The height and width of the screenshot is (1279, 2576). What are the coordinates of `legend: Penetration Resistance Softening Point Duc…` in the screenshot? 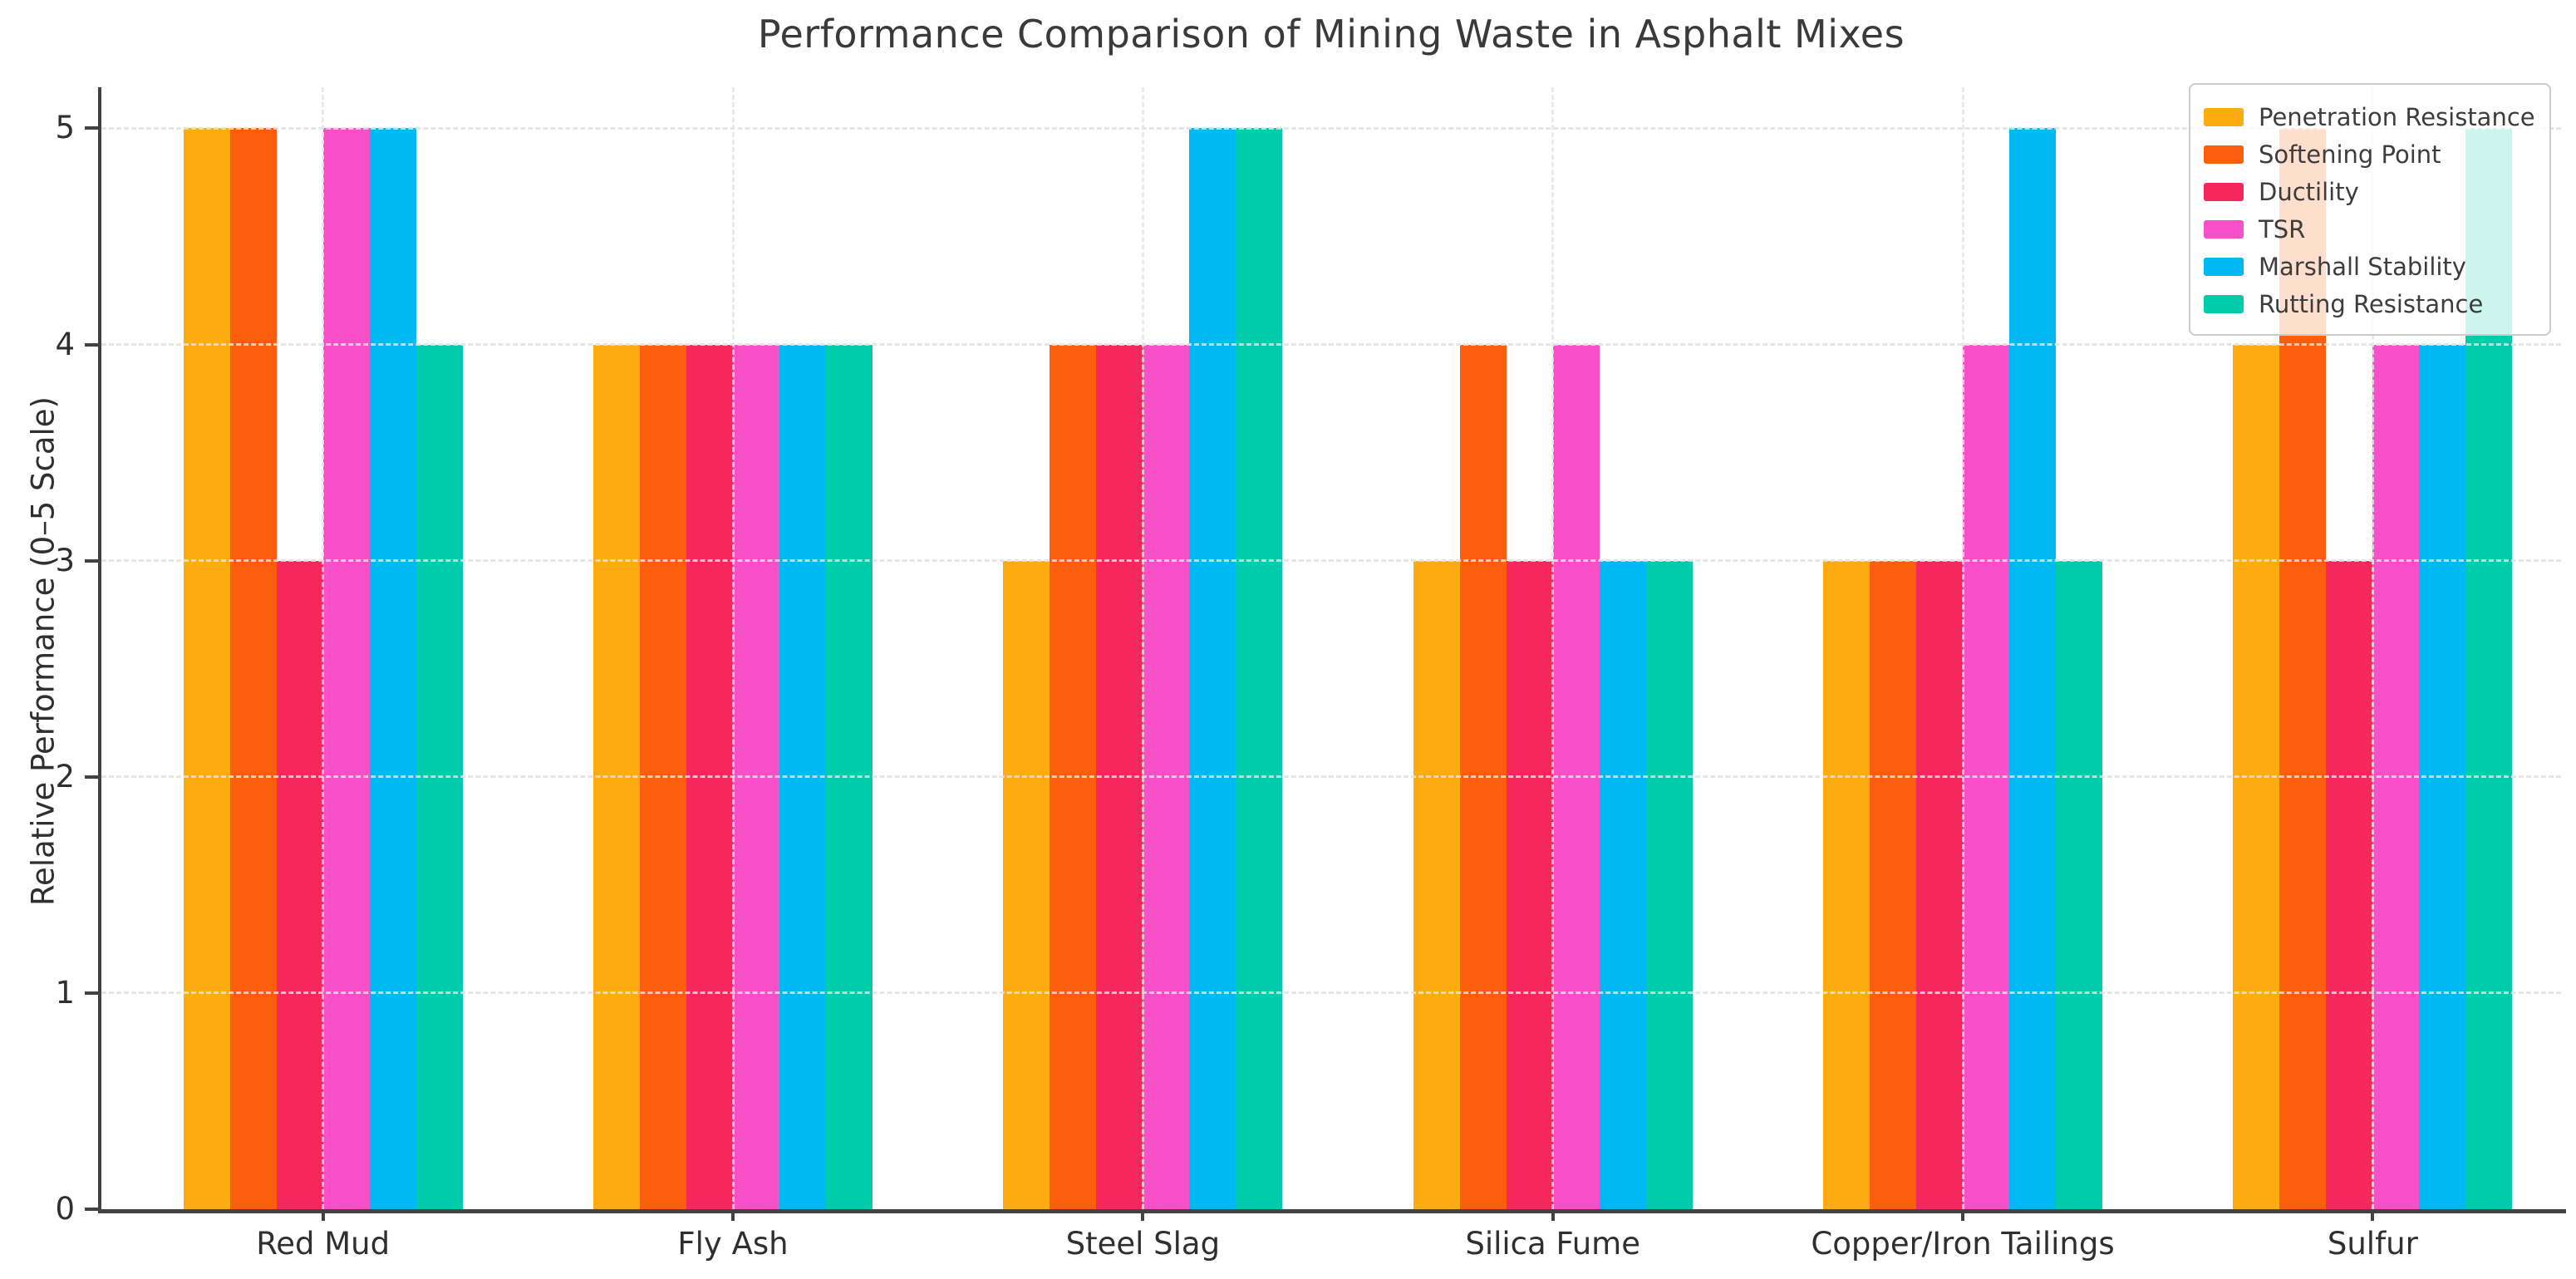 It's located at (2370, 209).